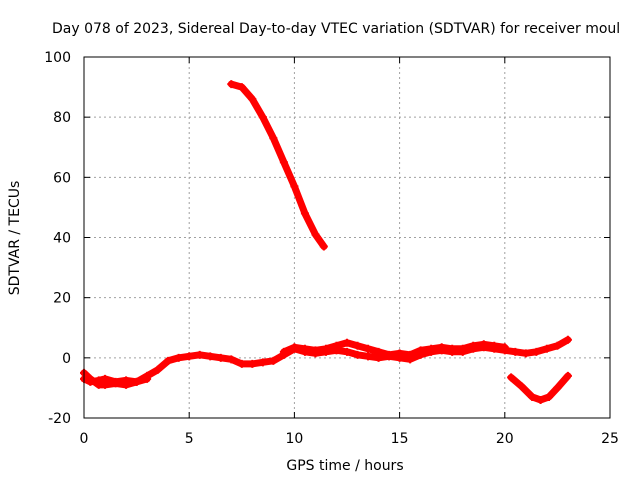 This screenshot has width=640, height=480. Describe the element at coordinates (57, 58) in the screenshot. I see `y-tick-label: 100` at that location.